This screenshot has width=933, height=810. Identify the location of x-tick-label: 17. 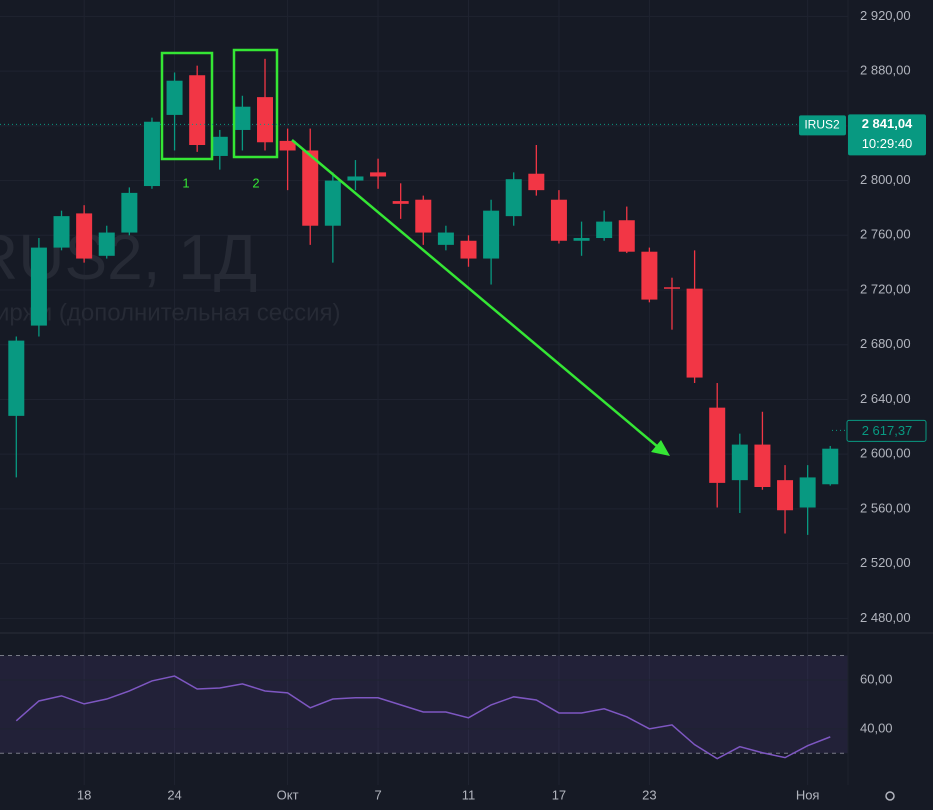
(559, 794).